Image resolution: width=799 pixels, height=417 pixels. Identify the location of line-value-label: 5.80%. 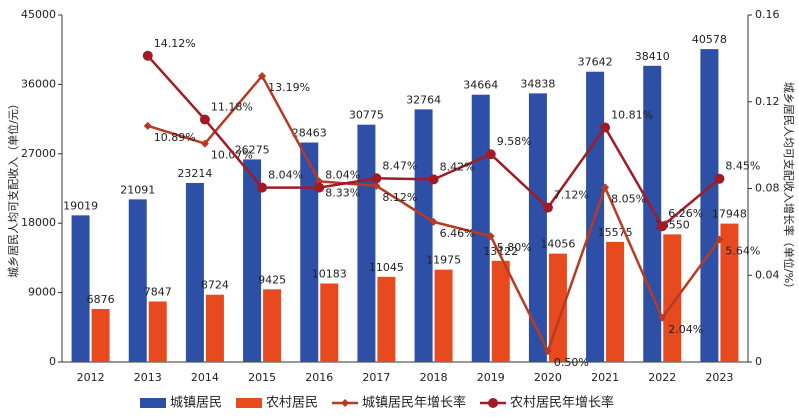
(514, 247).